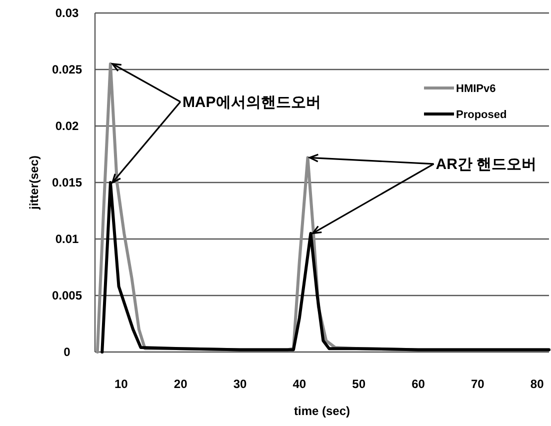 The height and width of the screenshot is (426, 551). What do you see at coordinates (537, 384) in the screenshot?
I see `x-tick-label: 80` at bounding box center [537, 384].